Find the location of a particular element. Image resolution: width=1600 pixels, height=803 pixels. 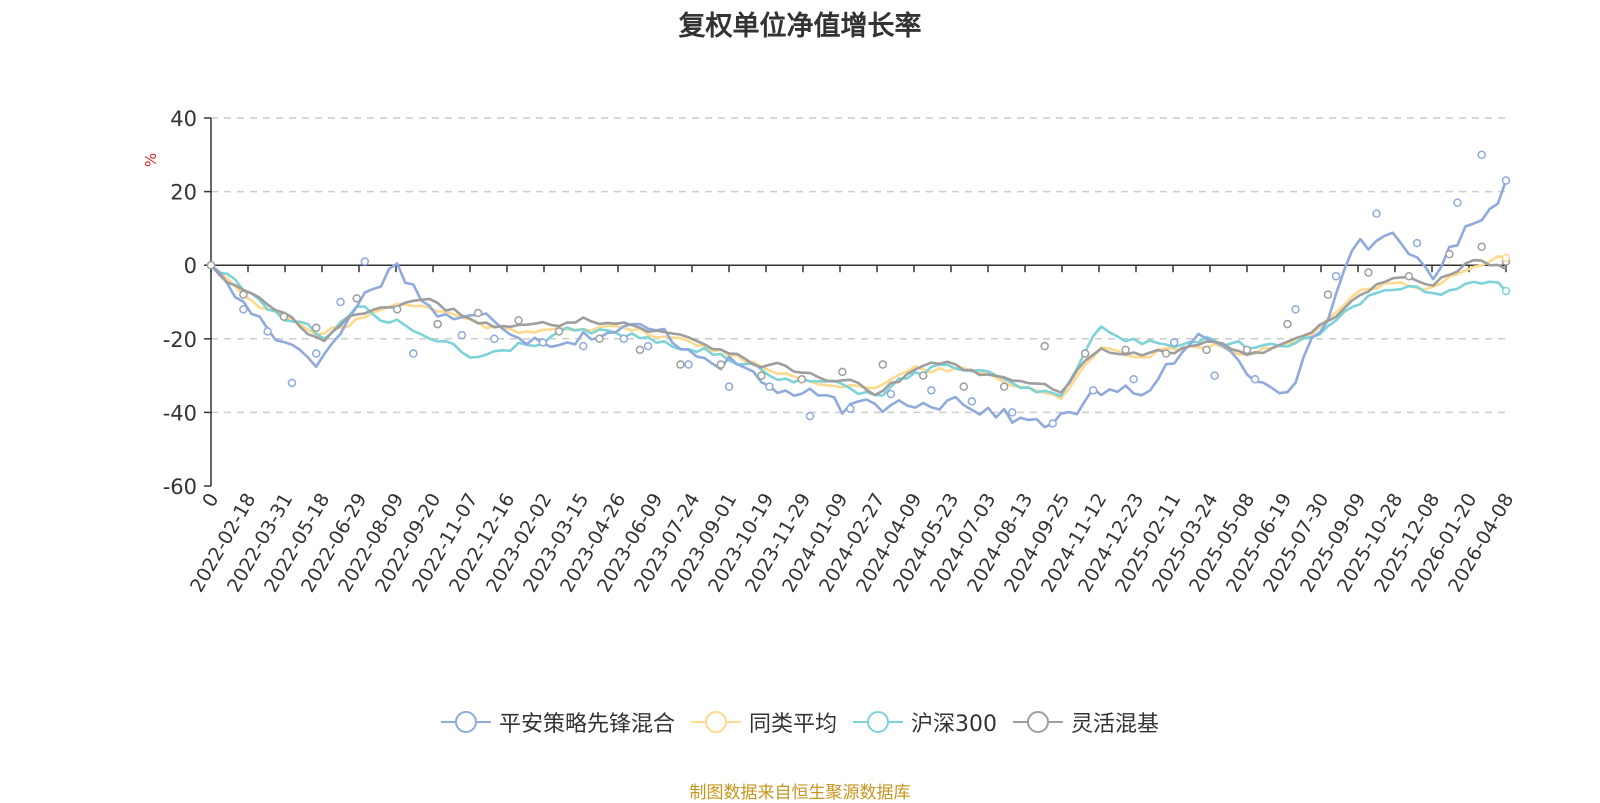

legend-item-series-1: 平安策略先锋混合 is located at coordinates (557, 722).